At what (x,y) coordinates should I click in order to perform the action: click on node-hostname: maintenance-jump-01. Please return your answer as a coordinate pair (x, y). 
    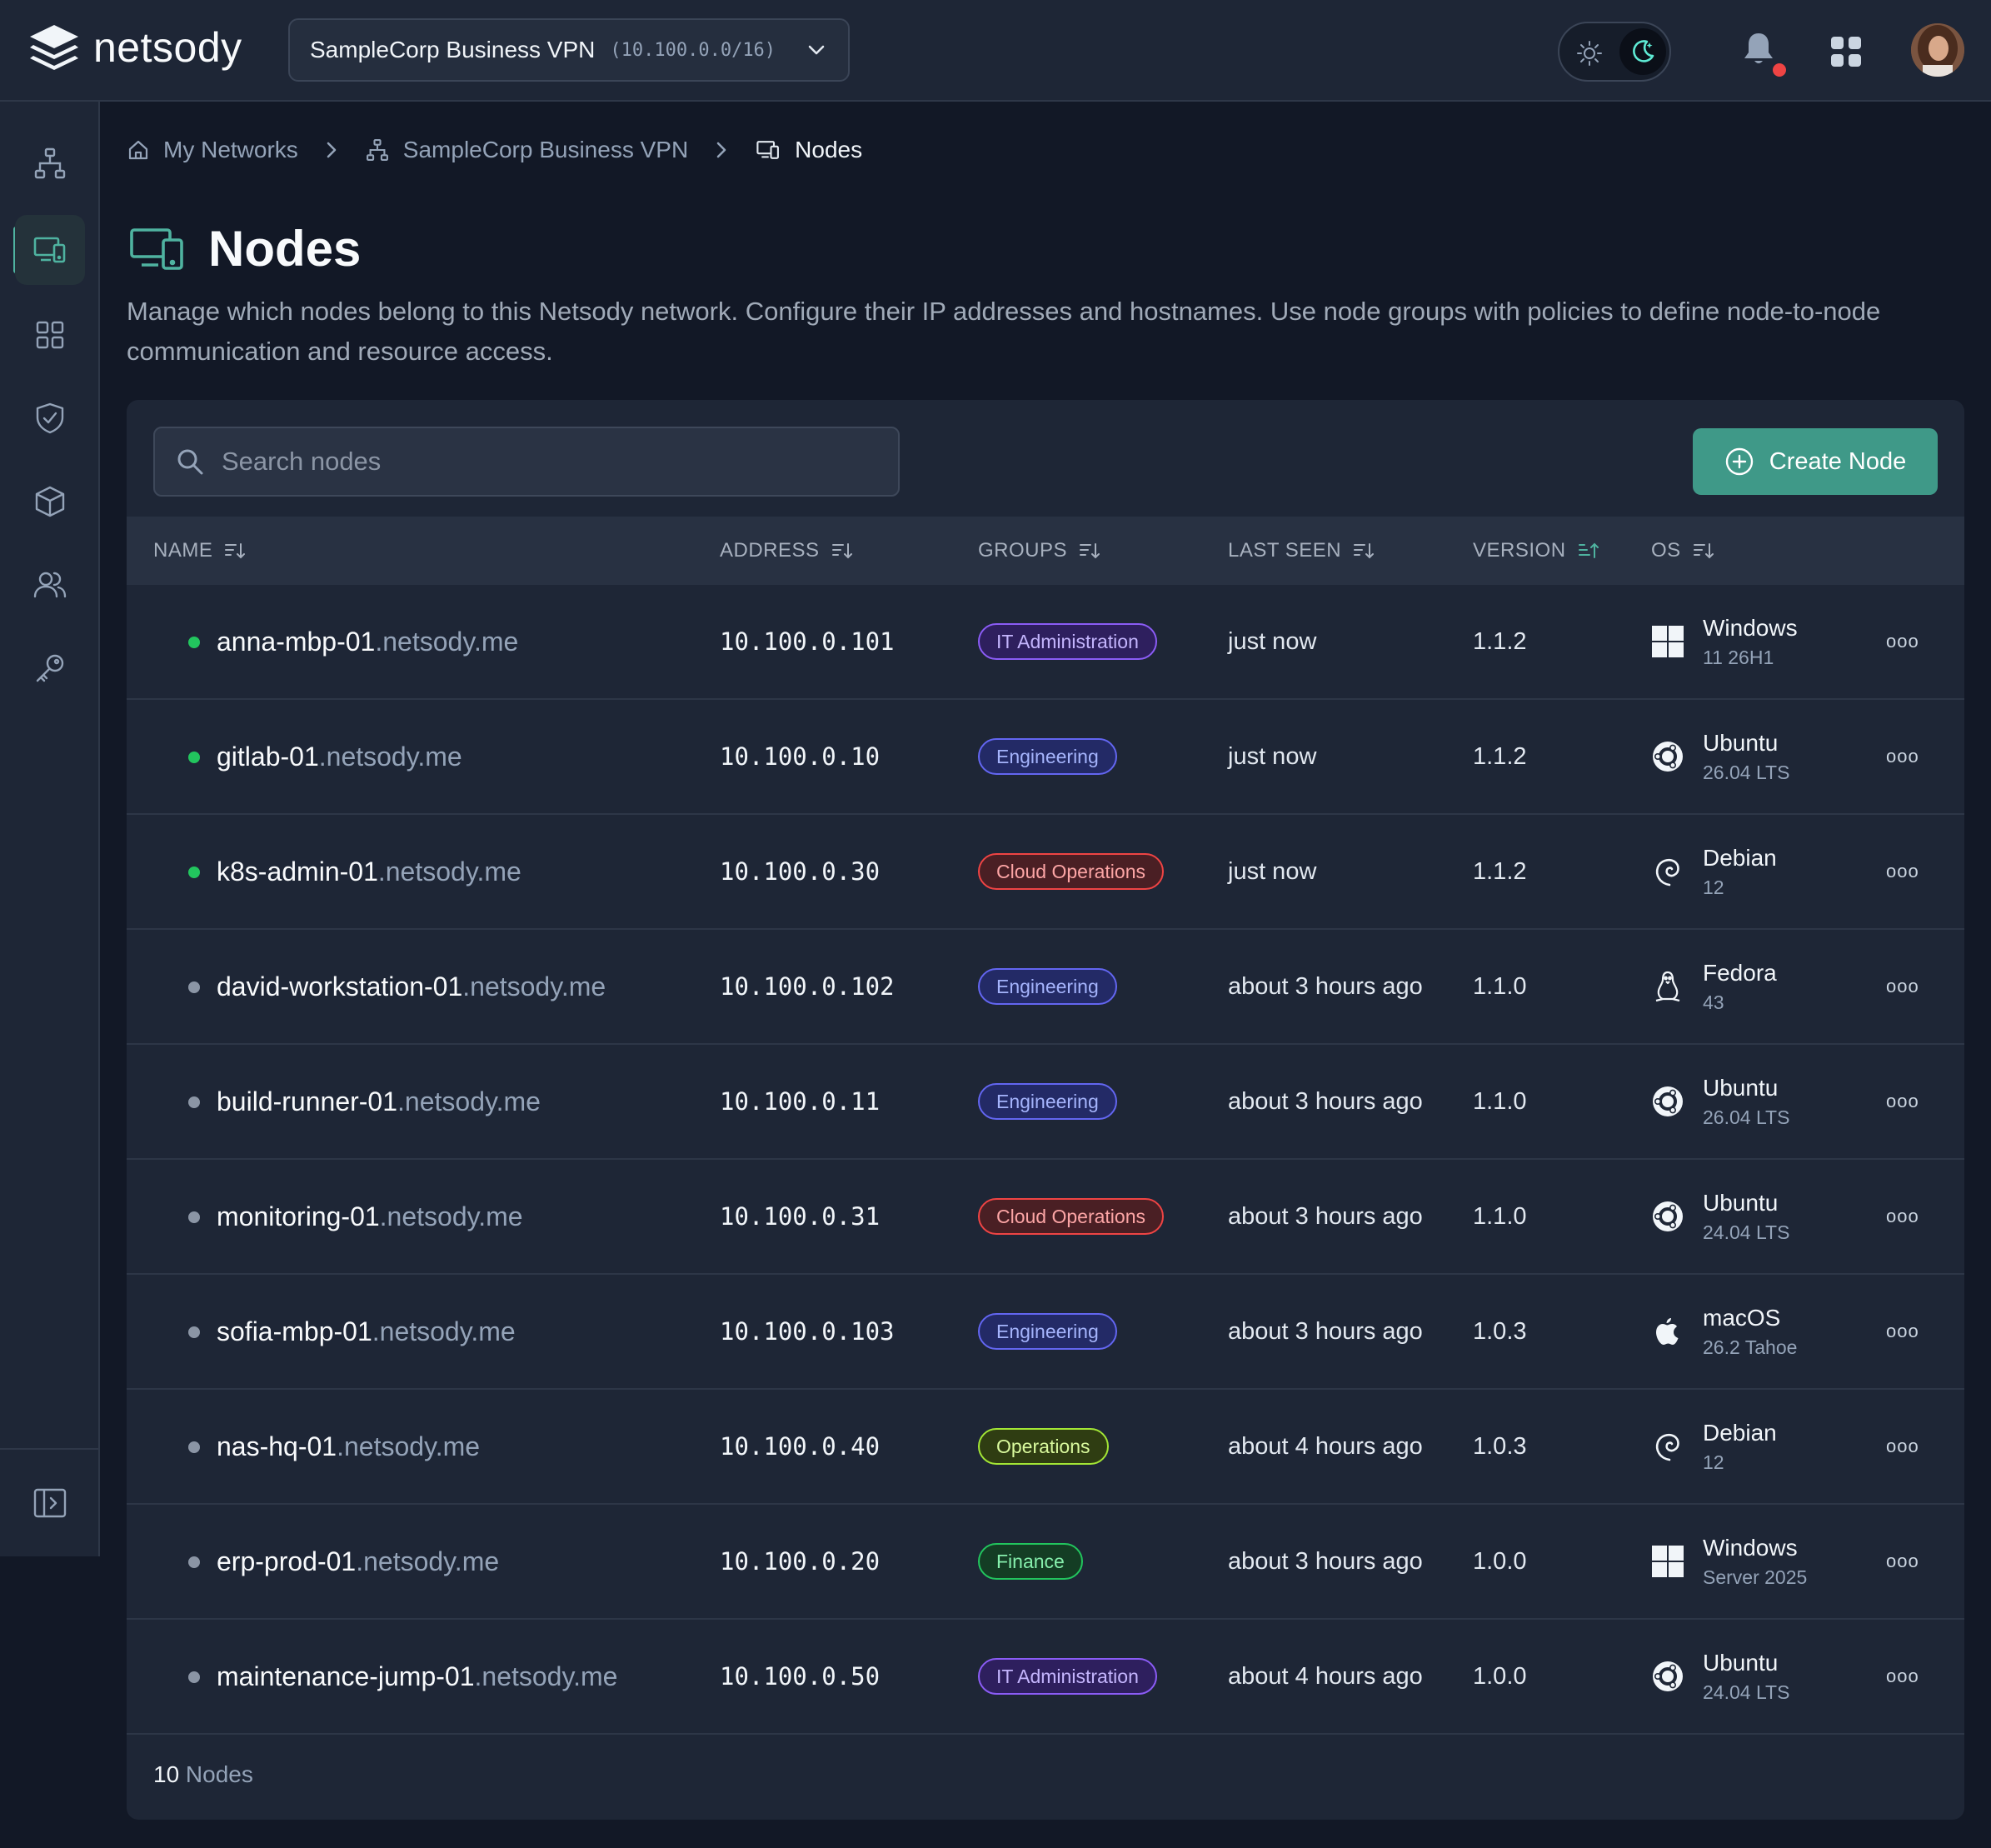
    Looking at the image, I should click on (346, 1676).